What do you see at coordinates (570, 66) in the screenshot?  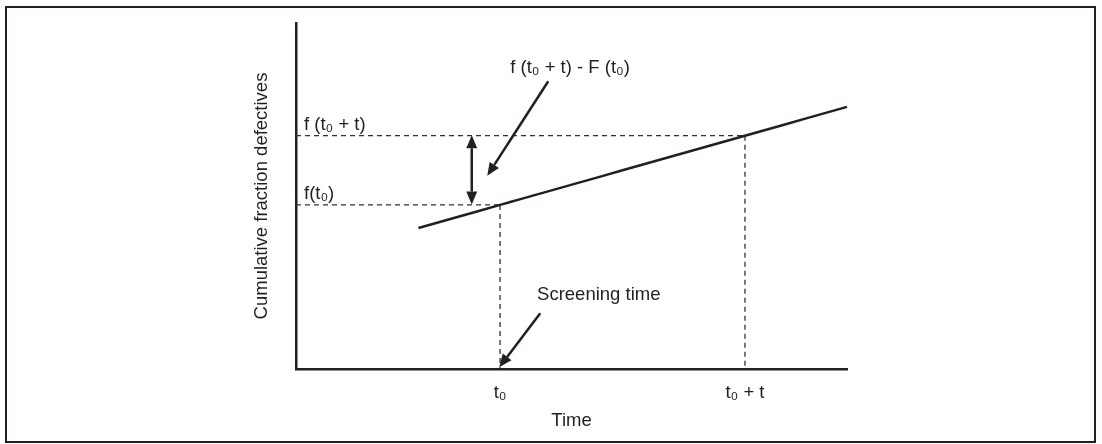 I see `text: f (t₀ + t) - F (t₀)` at bounding box center [570, 66].